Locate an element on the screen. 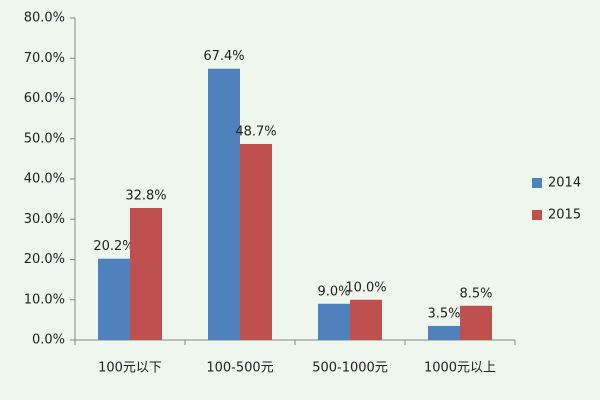  value-label: 10.0% is located at coordinates (365, 287).